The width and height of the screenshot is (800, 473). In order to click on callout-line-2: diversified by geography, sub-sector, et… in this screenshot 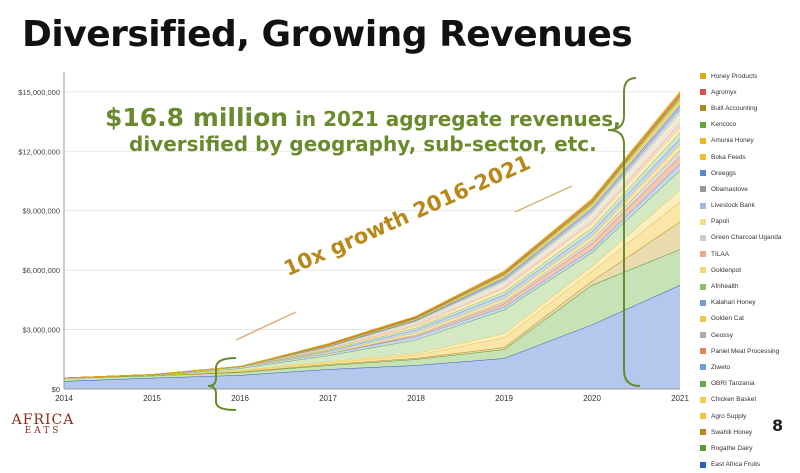, I will do `click(363, 144)`.